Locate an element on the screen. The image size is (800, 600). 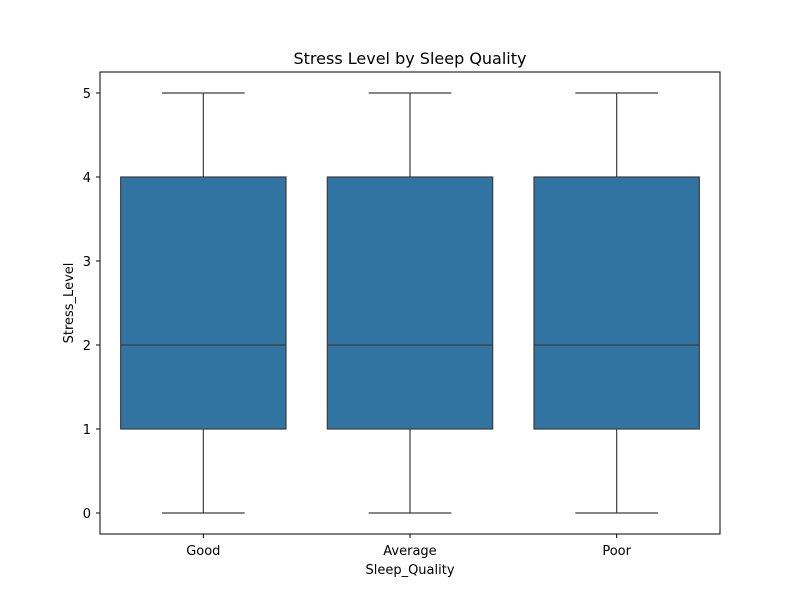
box-average is located at coordinates (410, 303).